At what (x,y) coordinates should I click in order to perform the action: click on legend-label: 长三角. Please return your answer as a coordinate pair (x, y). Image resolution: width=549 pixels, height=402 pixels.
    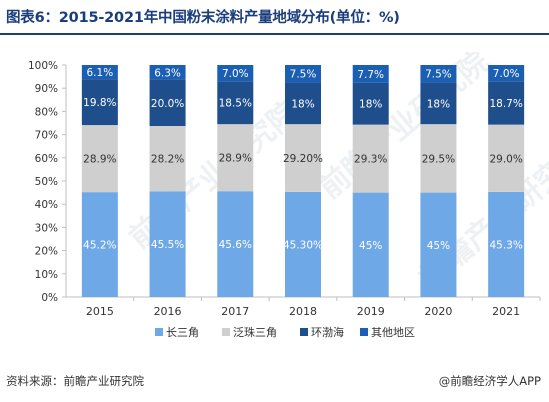
    Looking at the image, I should click on (182, 332).